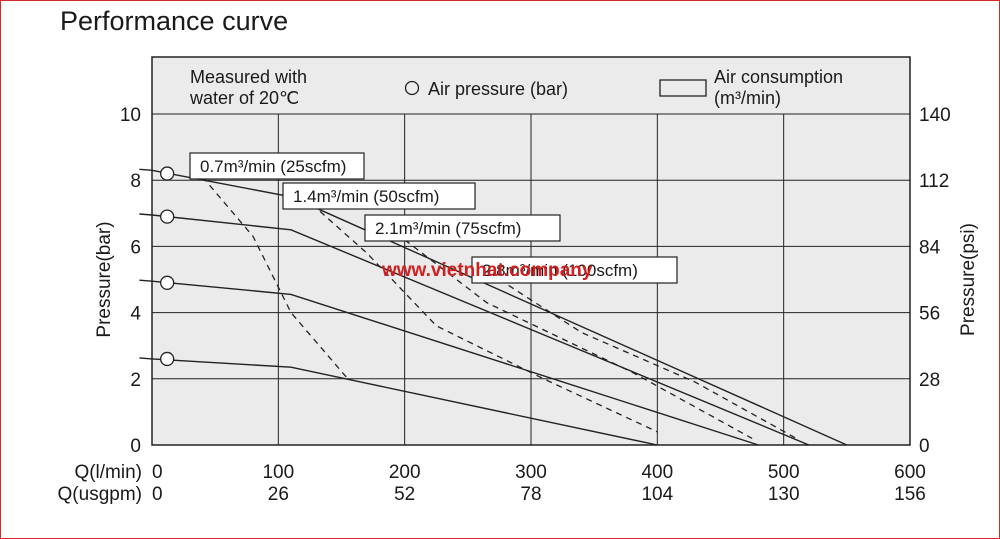 The width and height of the screenshot is (1000, 539). I want to click on x-tick-label-usgpm: 104, so click(657, 494).